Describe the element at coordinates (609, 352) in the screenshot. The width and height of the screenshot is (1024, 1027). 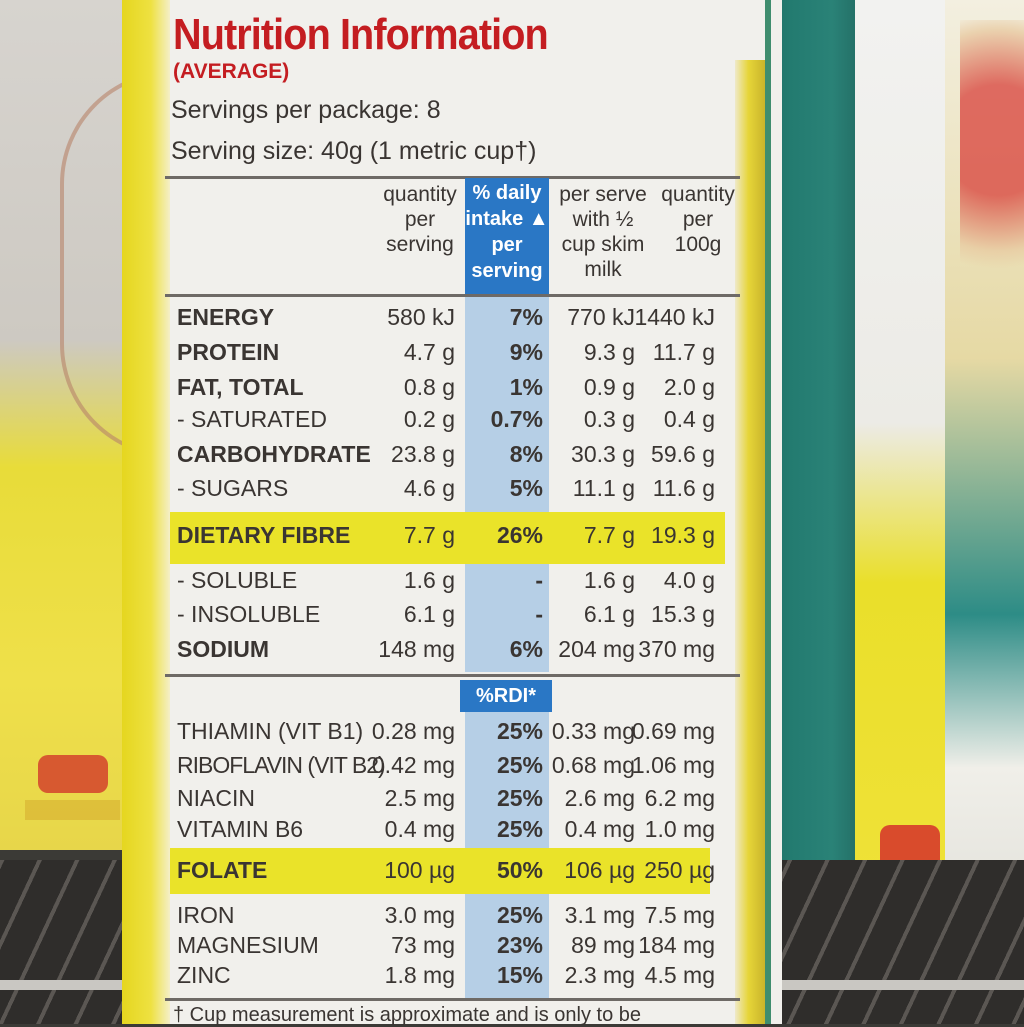
I see `per-serve-with-milk: 9.3 g` at that location.